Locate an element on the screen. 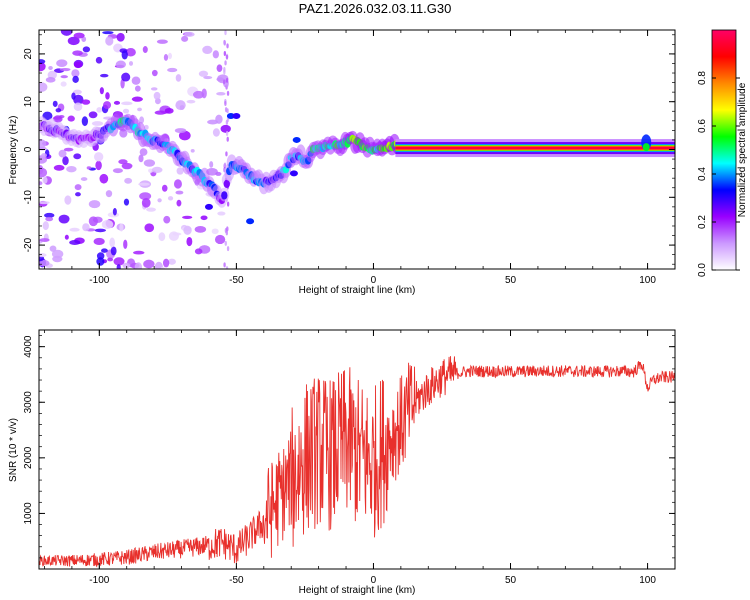 Image resolution: width=750 pixels, height=600 pixels. colorbar-tick-label: 0.4 is located at coordinates (702, 174).